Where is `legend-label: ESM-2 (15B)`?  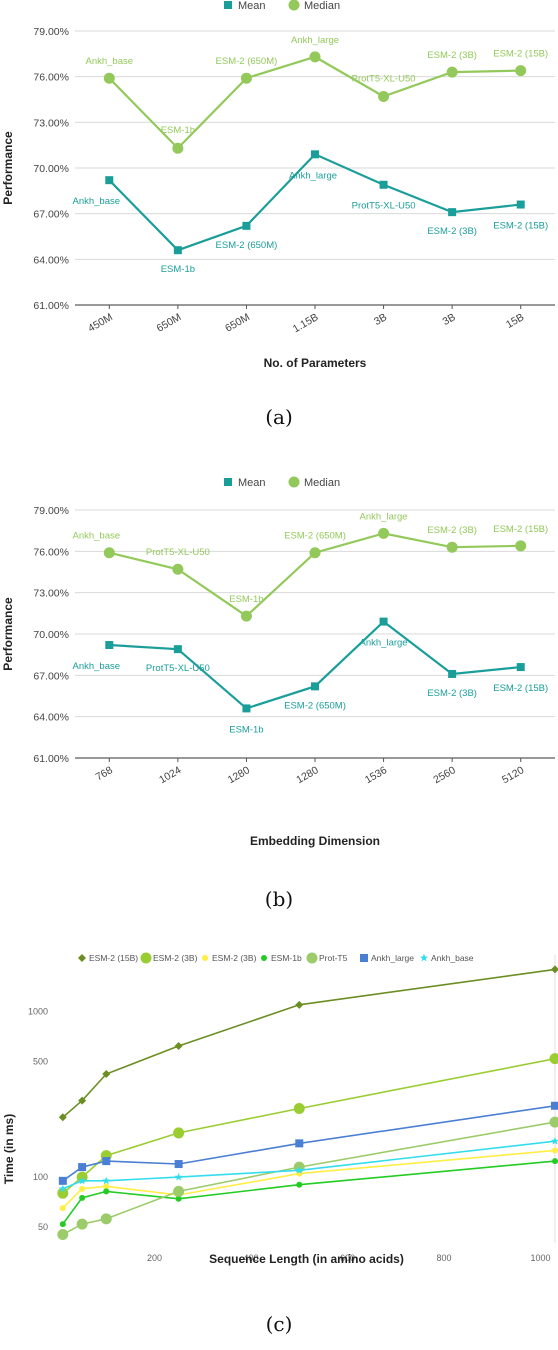 legend-label: ESM-2 (15B) is located at coordinates (113, 958).